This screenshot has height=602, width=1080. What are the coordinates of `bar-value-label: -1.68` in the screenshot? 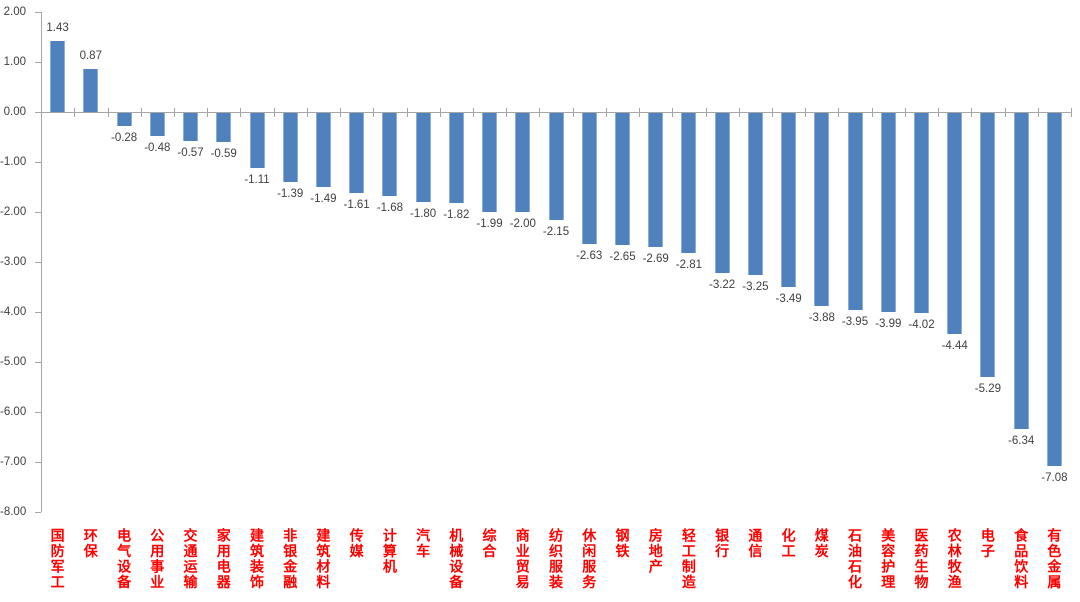 It's located at (389, 208).